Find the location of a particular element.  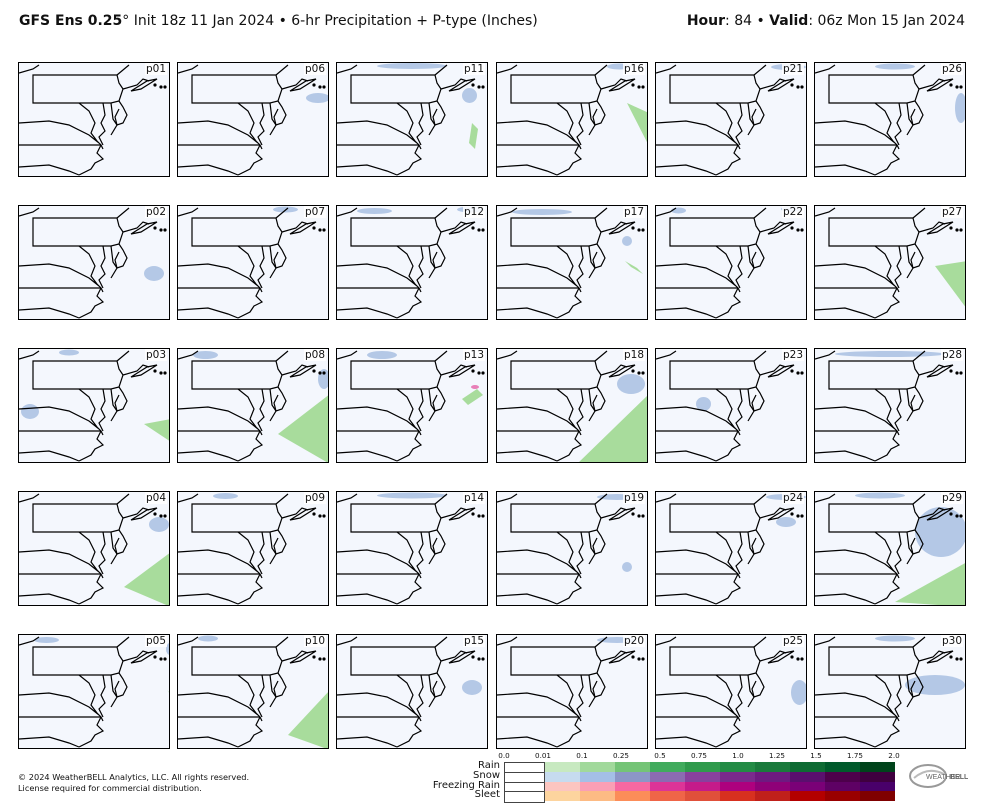

member-label: p07 is located at coordinates (314, 212).